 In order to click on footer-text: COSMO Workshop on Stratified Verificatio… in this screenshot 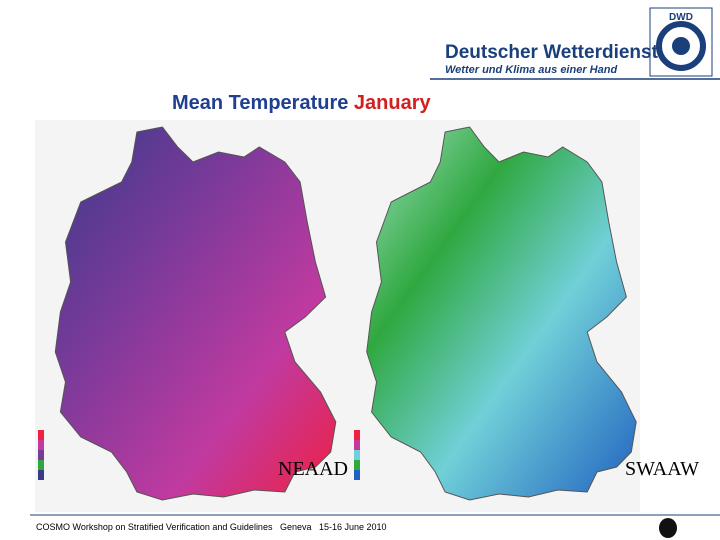, I will do `click(211, 527)`.